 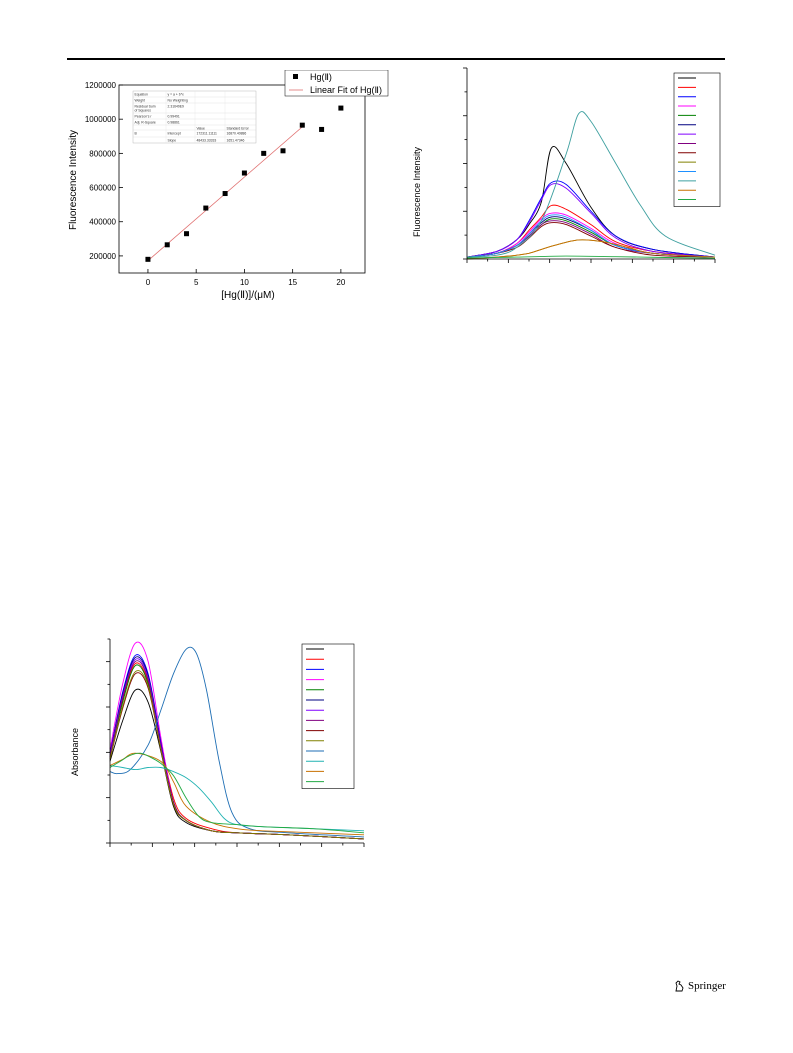 I want to click on y-tick-label: 800000, so click(x=102, y=153).